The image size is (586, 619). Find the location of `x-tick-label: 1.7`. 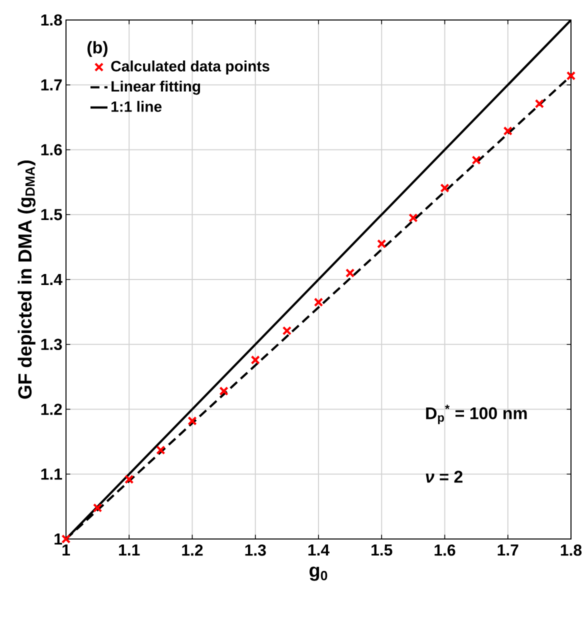

x-tick-label: 1.7 is located at coordinates (508, 550).